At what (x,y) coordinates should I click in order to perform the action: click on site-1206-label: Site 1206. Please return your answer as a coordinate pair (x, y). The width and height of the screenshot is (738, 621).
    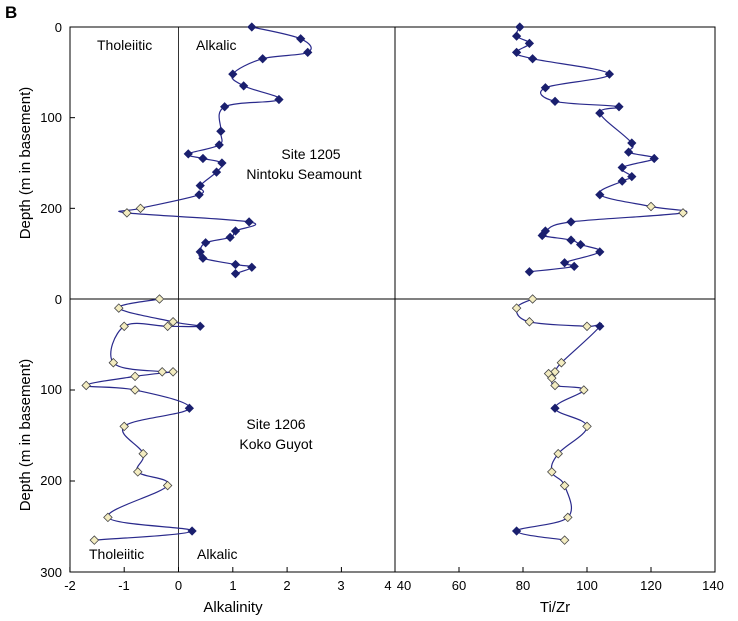
    Looking at the image, I should click on (275, 424).